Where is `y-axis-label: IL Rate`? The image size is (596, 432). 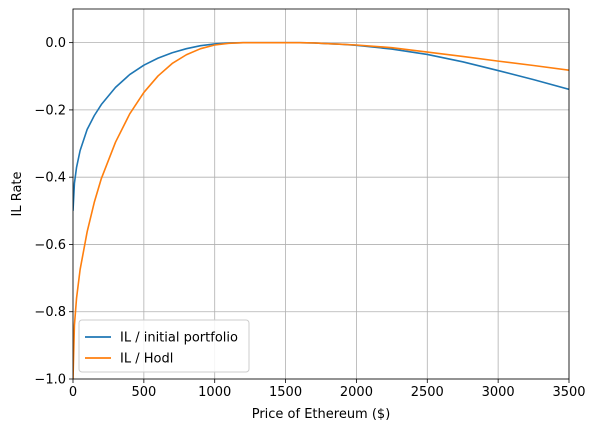 y-axis-label: IL Rate is located at coordinates (17, 193).